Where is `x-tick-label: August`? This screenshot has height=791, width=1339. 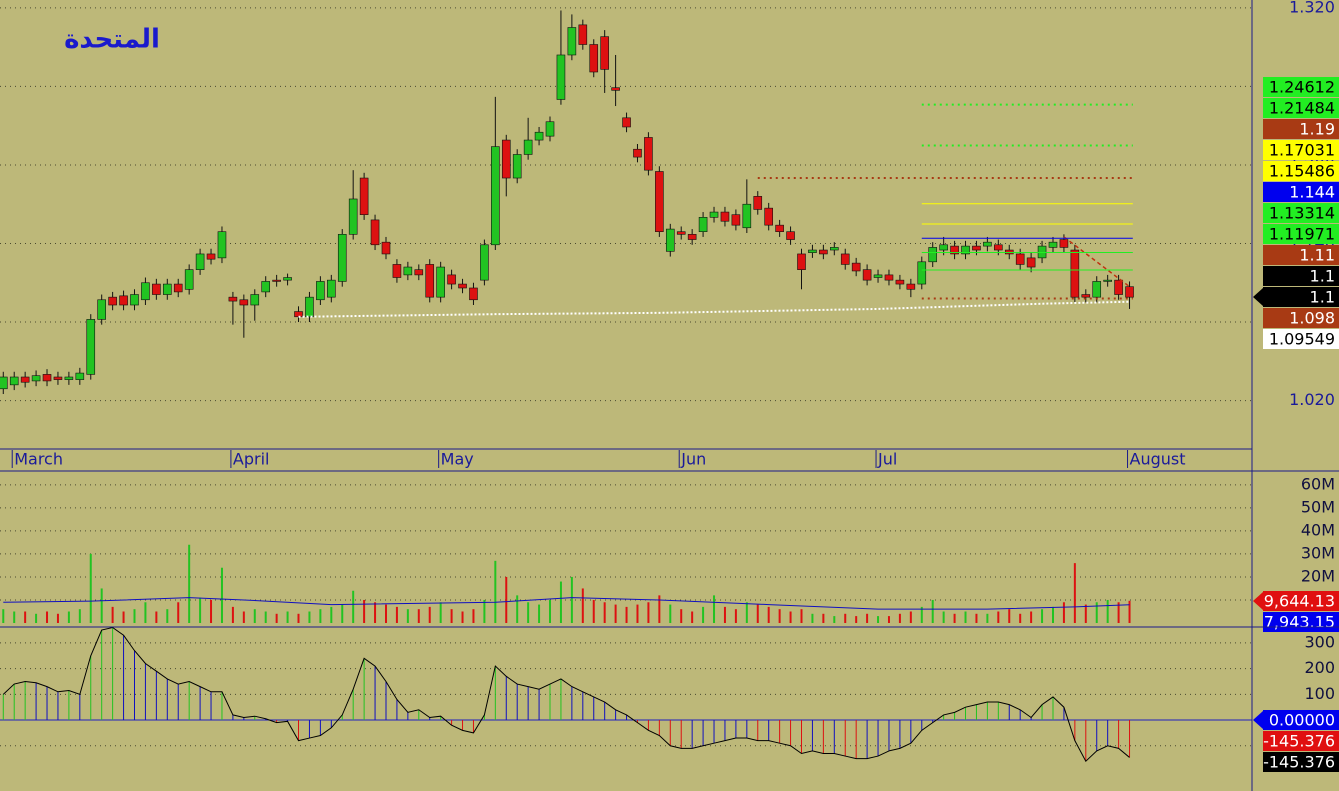 x-tick-label: August is located at coordinates (1158, 459).